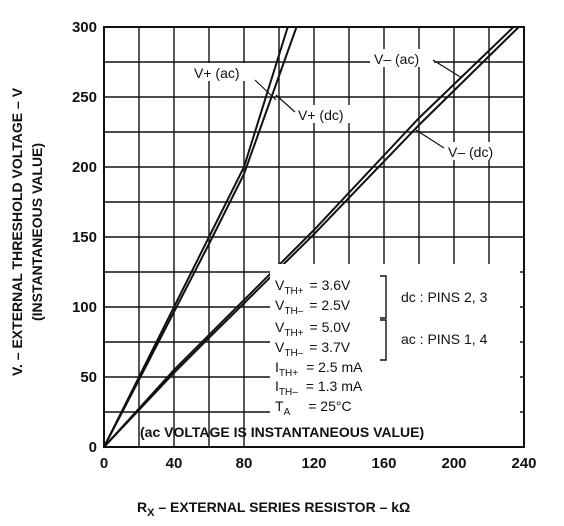 The image size is (564, 526). What do you see at coordinates (383, 463) in the screenshot?
I see `x-tick-label: 160` at bounding box center [383, 463].